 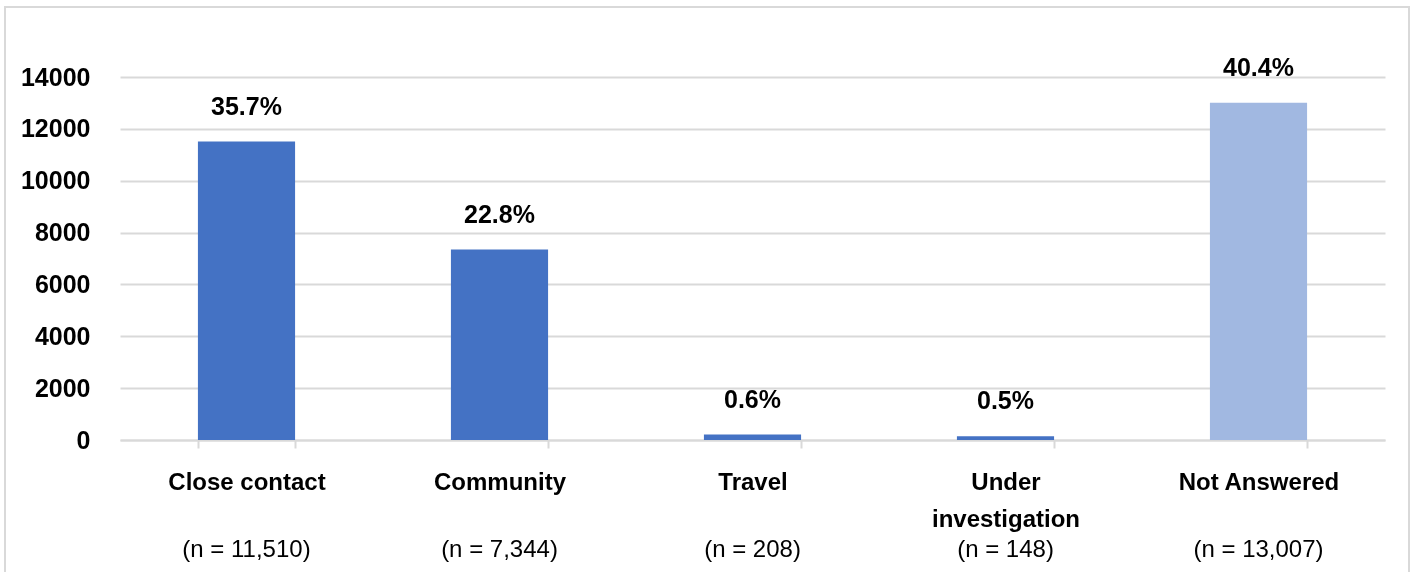 I want to click on y-tick-label: 12000, so click(x=55, y=128).